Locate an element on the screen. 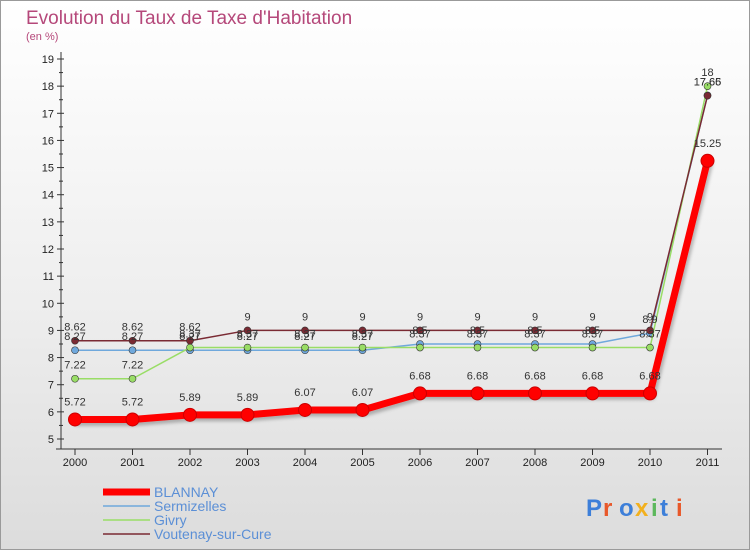 Image resolution: width=750 pixels, height=550 pixels. x-tick-label: 2007 is located at coordinates (477, 463).